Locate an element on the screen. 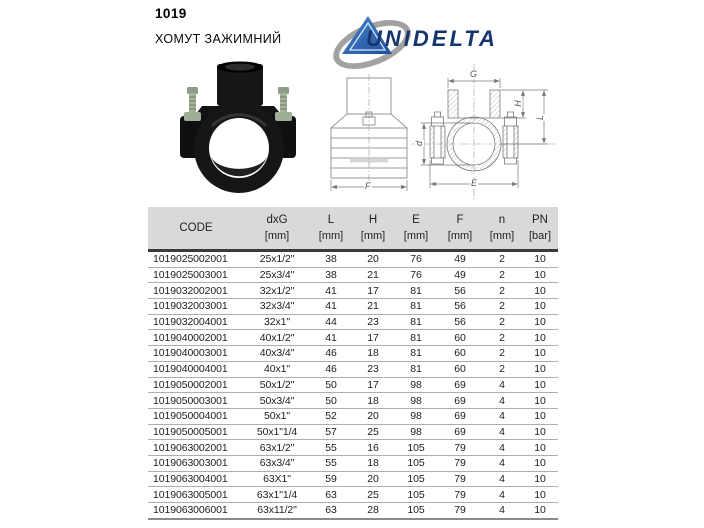 The height and width of the screenshot is (528, 704). value-cell: 50x1" is located at coordinates (277, 416).